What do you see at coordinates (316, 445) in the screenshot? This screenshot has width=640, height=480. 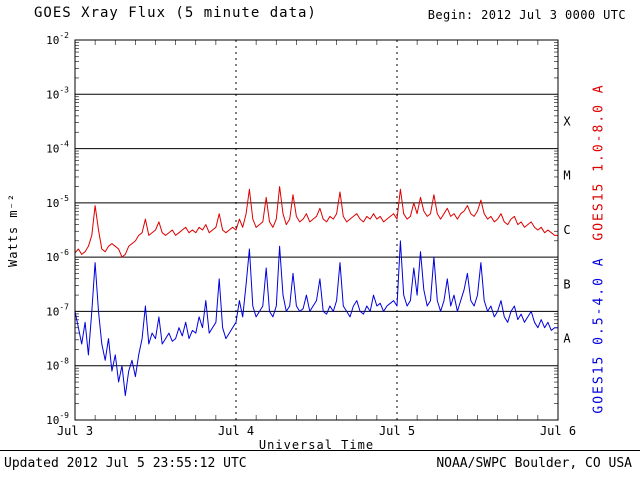 I see `x-axis-title: Universal Time` at bounding box center [316, 445].